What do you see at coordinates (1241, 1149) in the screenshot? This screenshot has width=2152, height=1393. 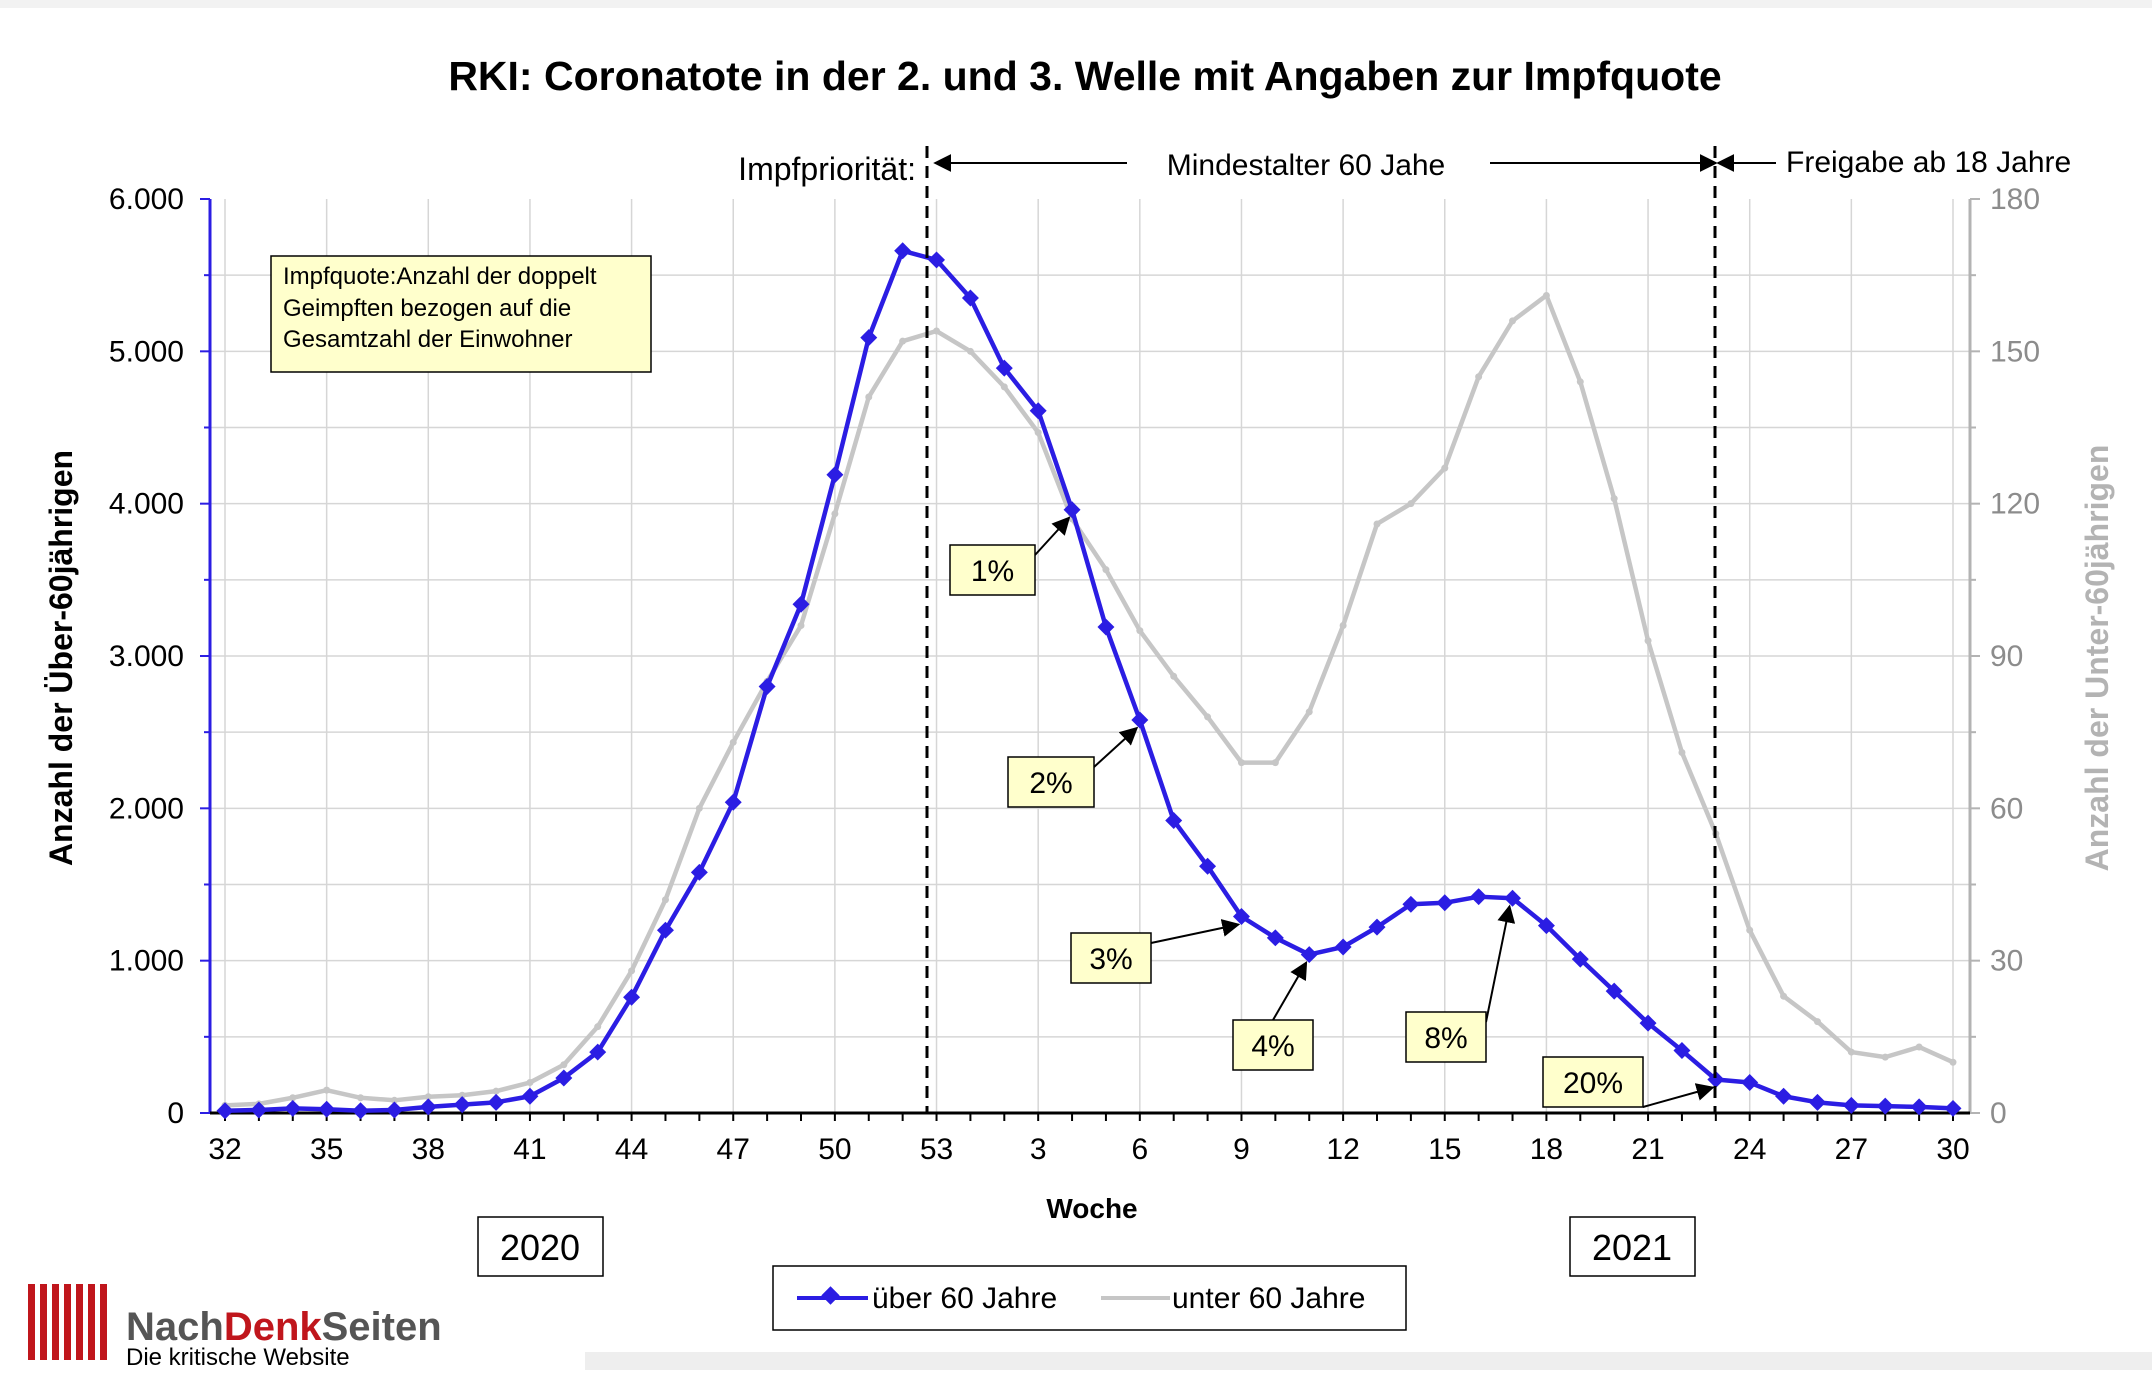 I see `x-tick-label: 9` at bounding box center [1241, 1149].